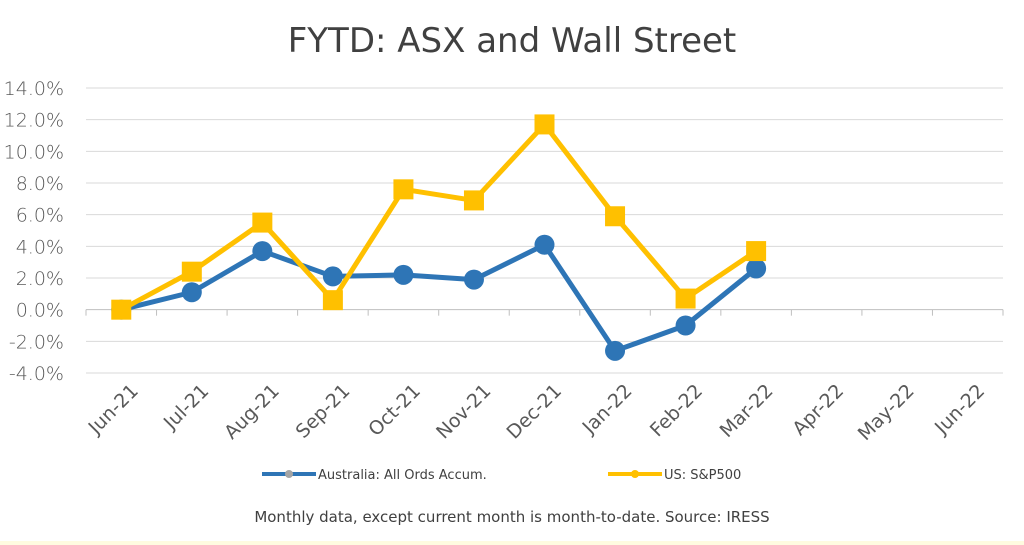 This screenshot has width=1024, height=545. What do you see at coordinates (959, 409) in the screenshot?
I see `x-tick-label: Jun-22` at bounding box center [959, 409].